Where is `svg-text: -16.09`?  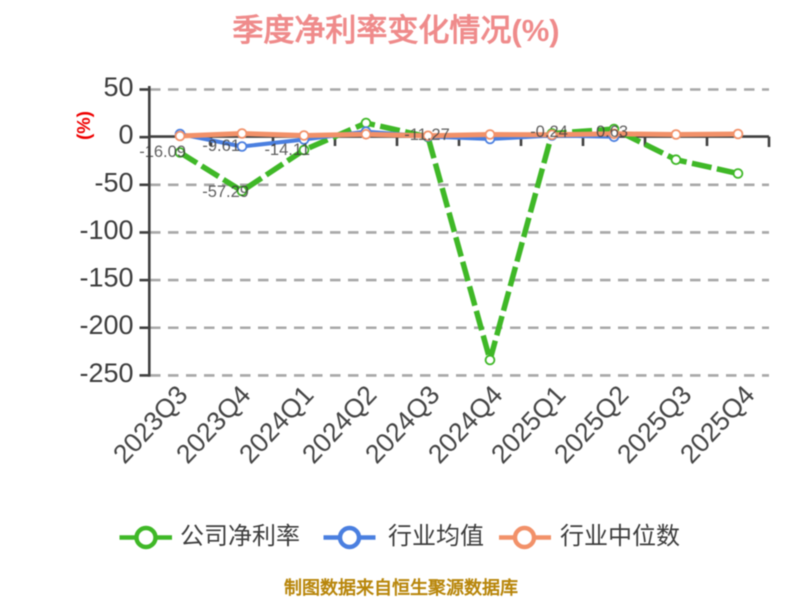 svg-text: -16.09 is located at coordinates (162, 152).